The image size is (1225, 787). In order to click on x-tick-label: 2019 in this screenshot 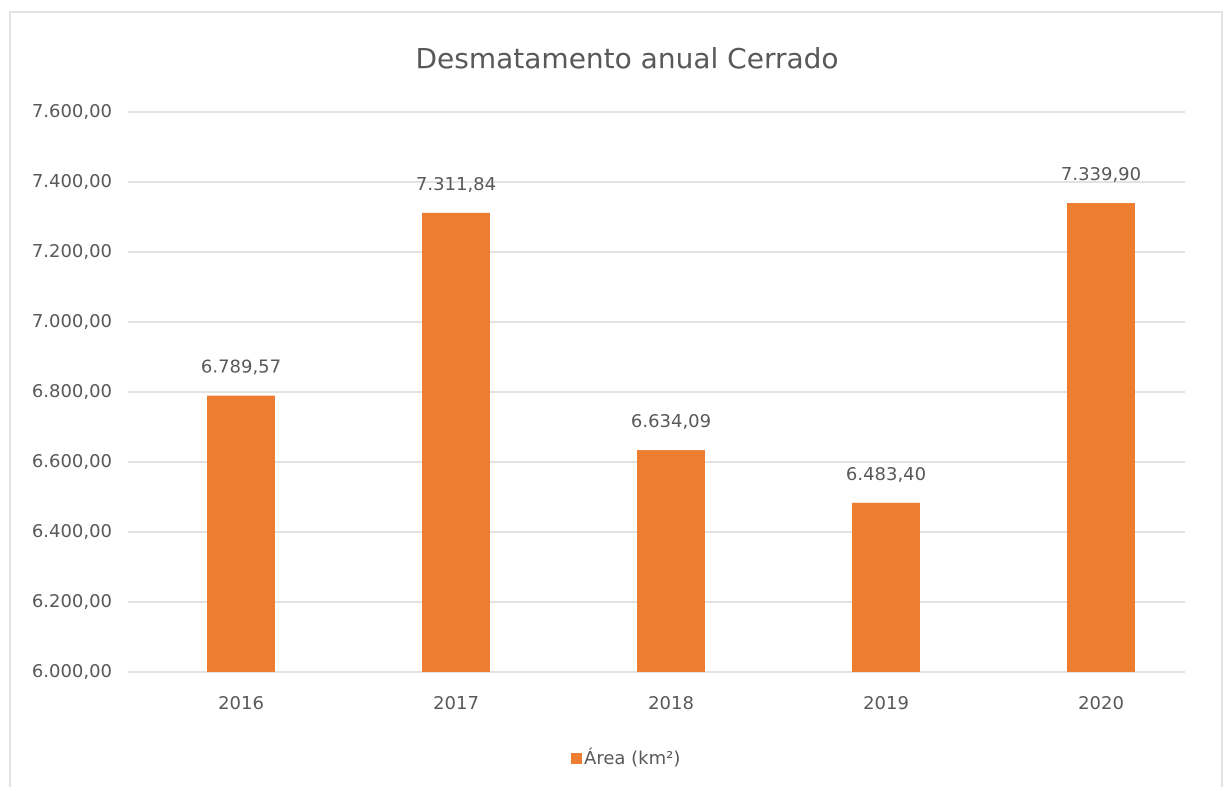, I will do `click(886, 703)`.